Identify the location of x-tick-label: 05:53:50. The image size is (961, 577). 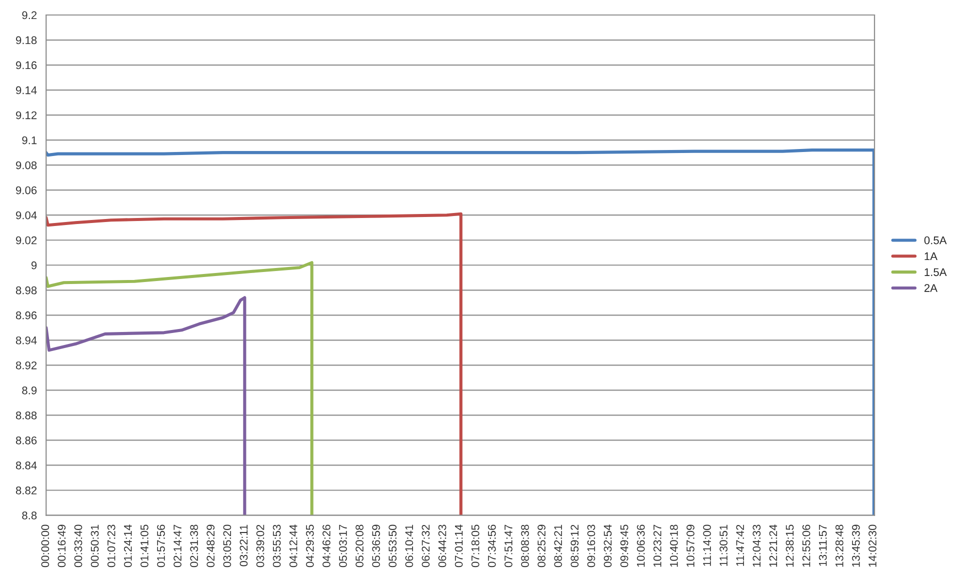
(392, 546).